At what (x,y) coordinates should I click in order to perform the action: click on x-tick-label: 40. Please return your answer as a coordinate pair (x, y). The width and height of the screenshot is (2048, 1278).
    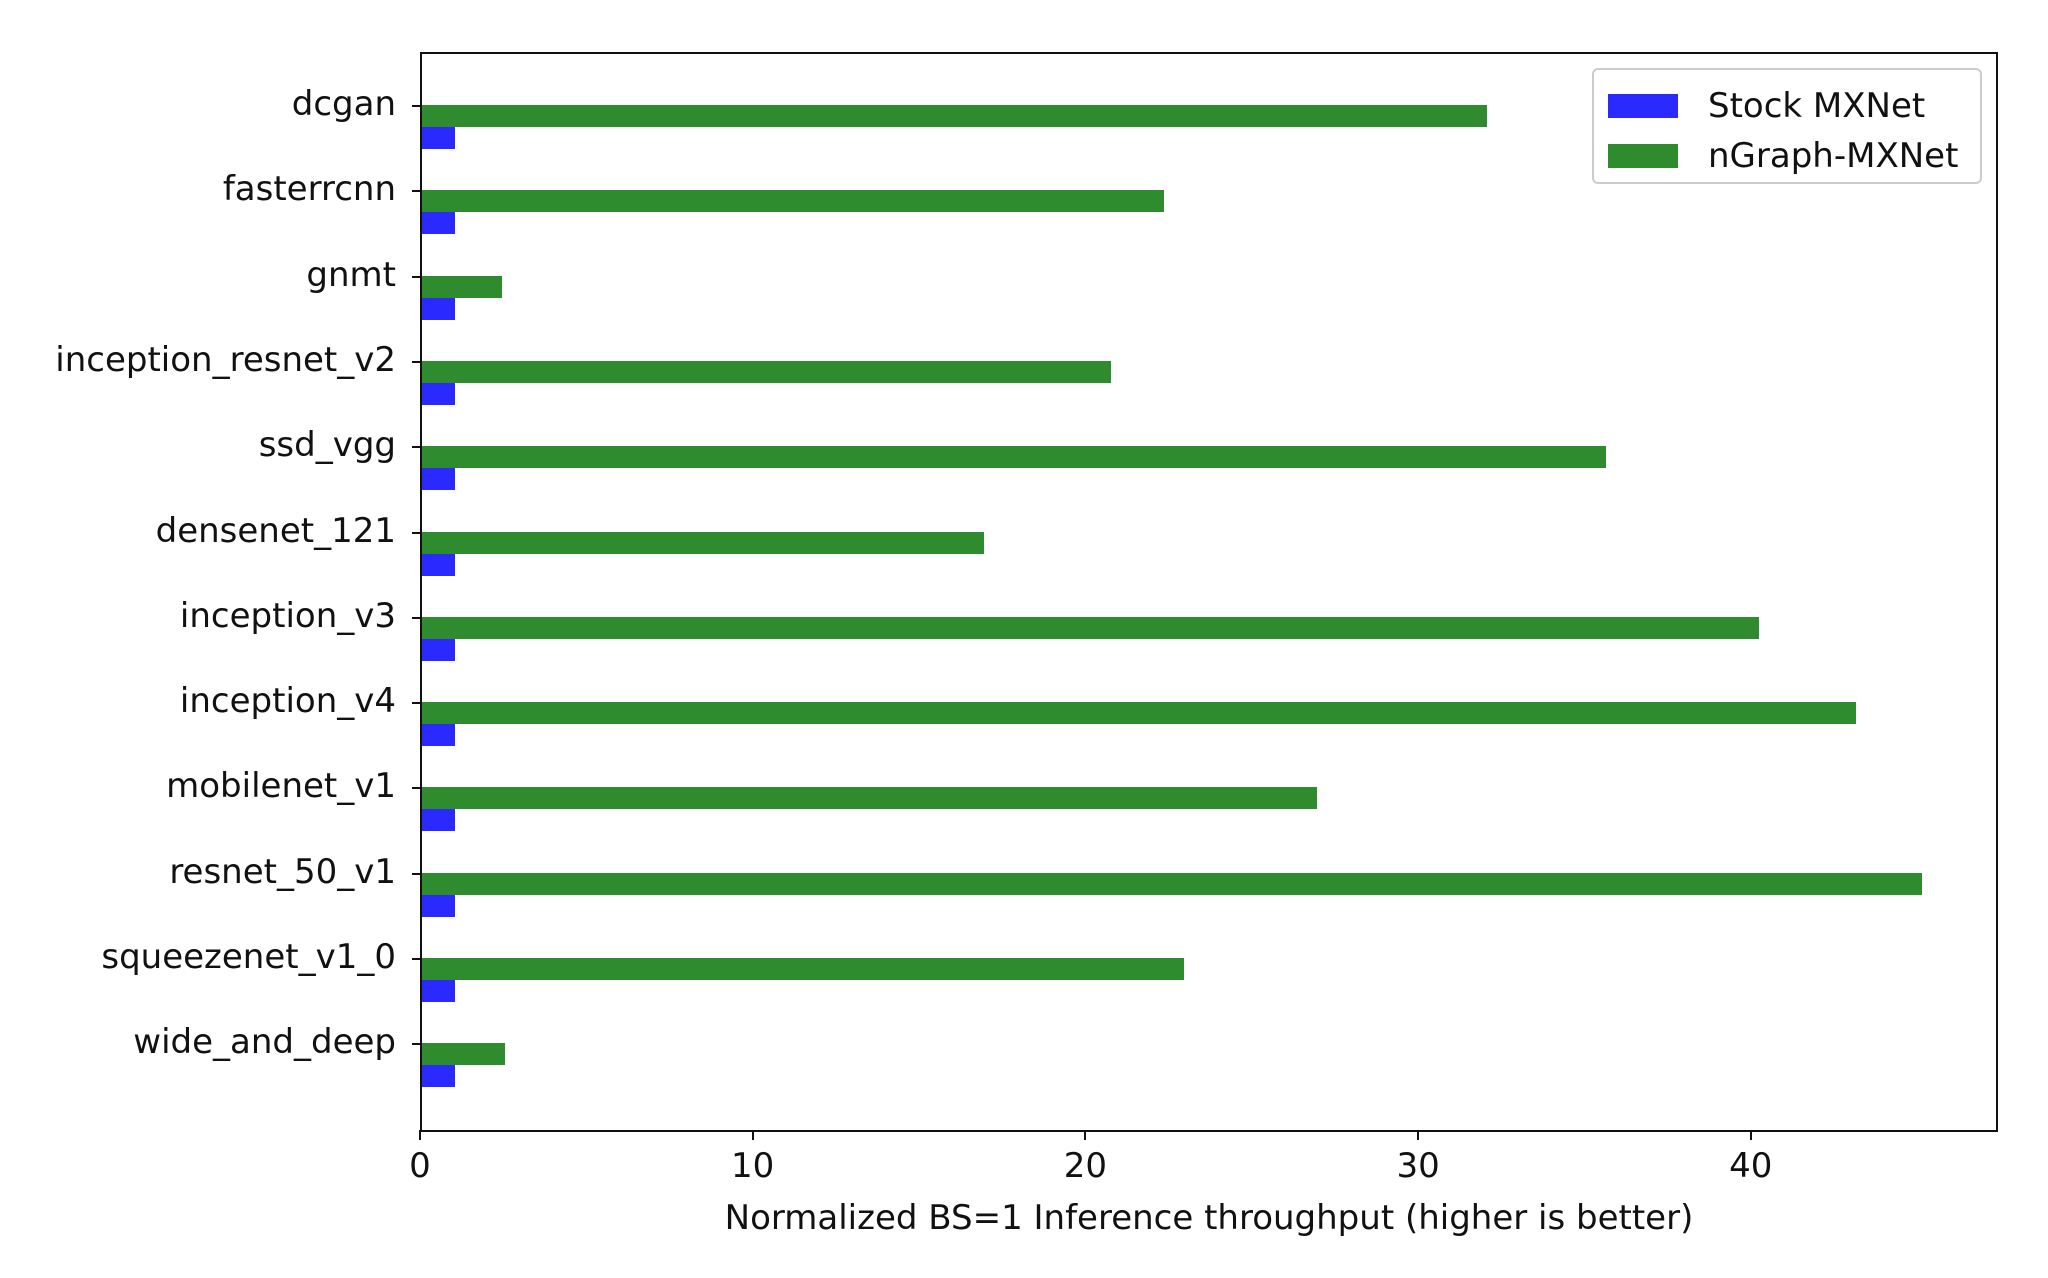
    Looking at the image, I should click on (1751, 1166).